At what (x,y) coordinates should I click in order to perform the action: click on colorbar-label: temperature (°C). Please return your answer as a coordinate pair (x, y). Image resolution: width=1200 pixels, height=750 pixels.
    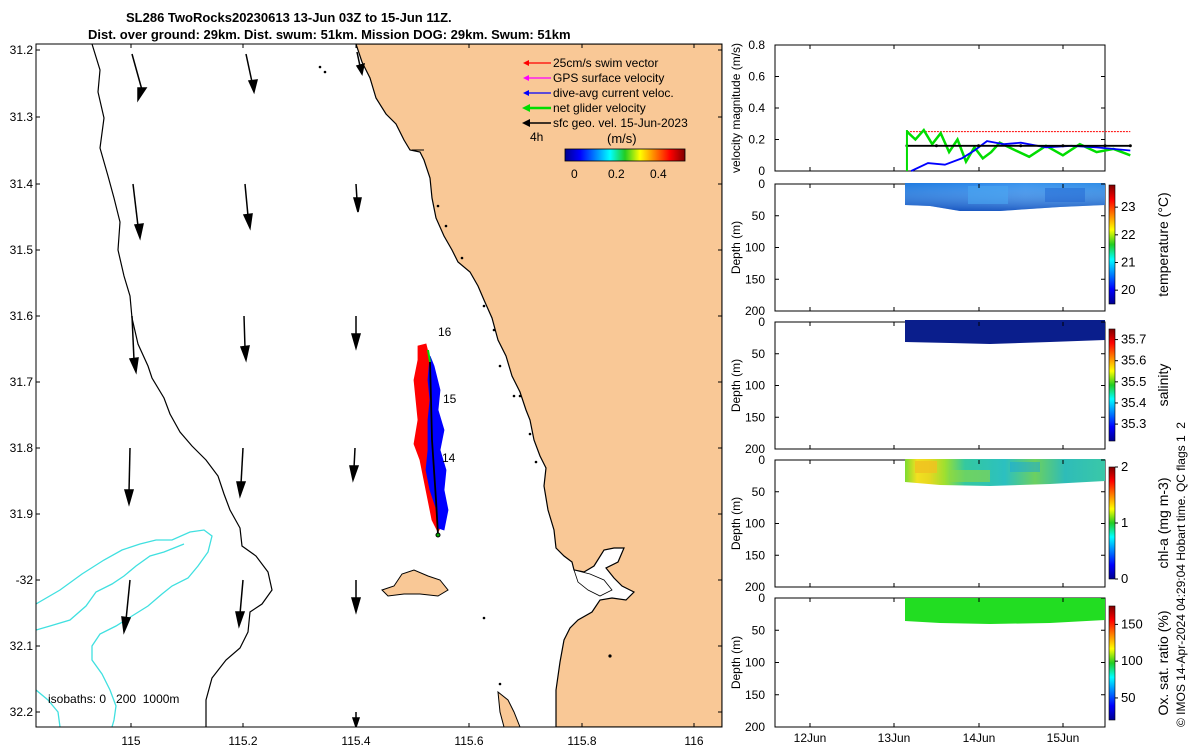
    Looking at the image, I should click on (1163, 244).